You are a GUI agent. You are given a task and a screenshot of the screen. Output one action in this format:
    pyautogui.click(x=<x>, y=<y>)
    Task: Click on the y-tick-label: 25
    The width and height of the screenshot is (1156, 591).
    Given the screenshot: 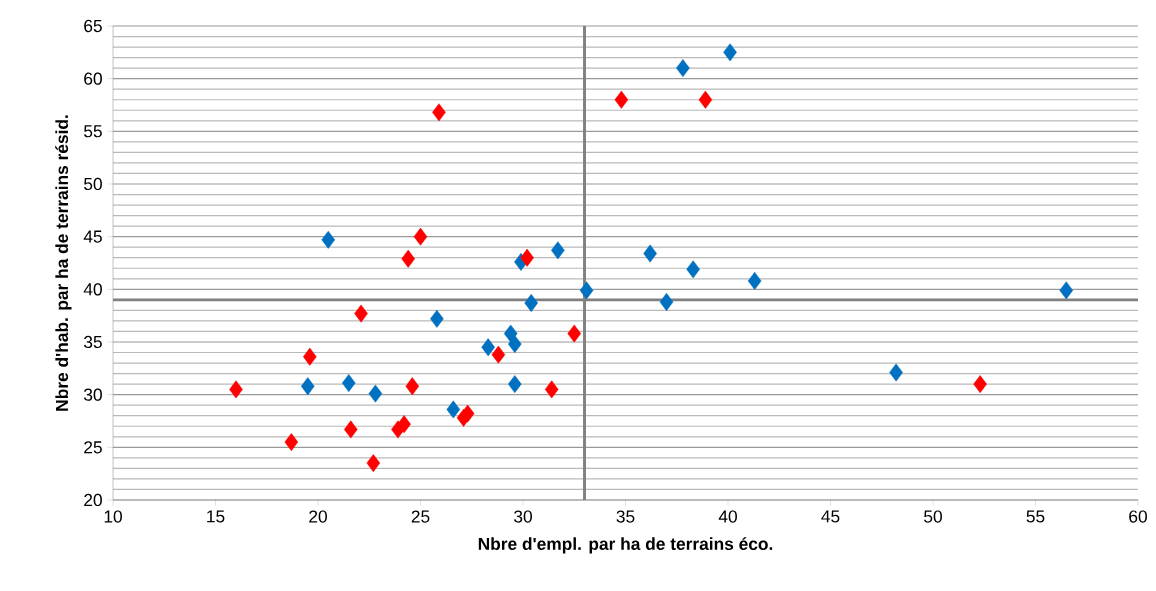 What is the action you would take?
    pyautogui.click(x=93, y=447)
    